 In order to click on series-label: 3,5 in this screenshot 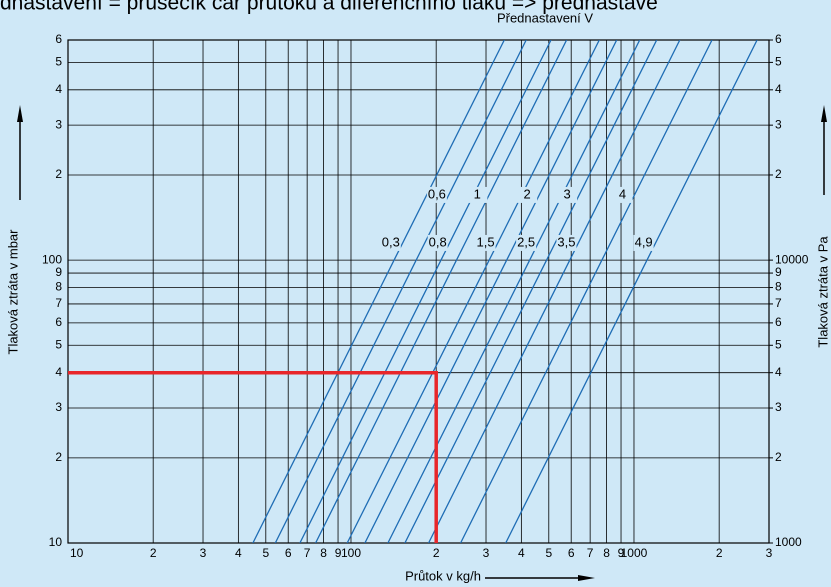, I will do `click(566, 241)`.